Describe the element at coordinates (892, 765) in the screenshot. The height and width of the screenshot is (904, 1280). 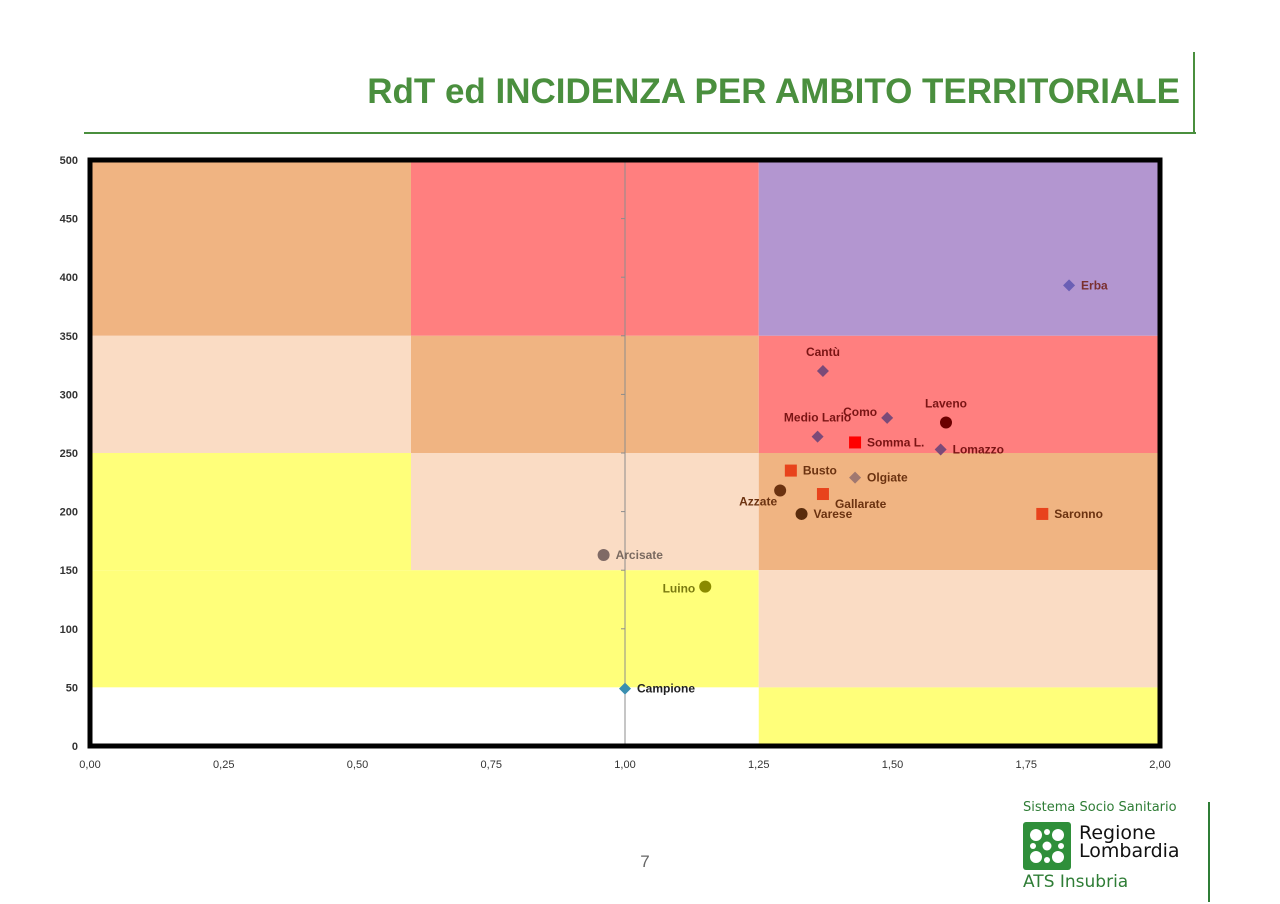
I see `x-tick-label: 1,50` at that location.